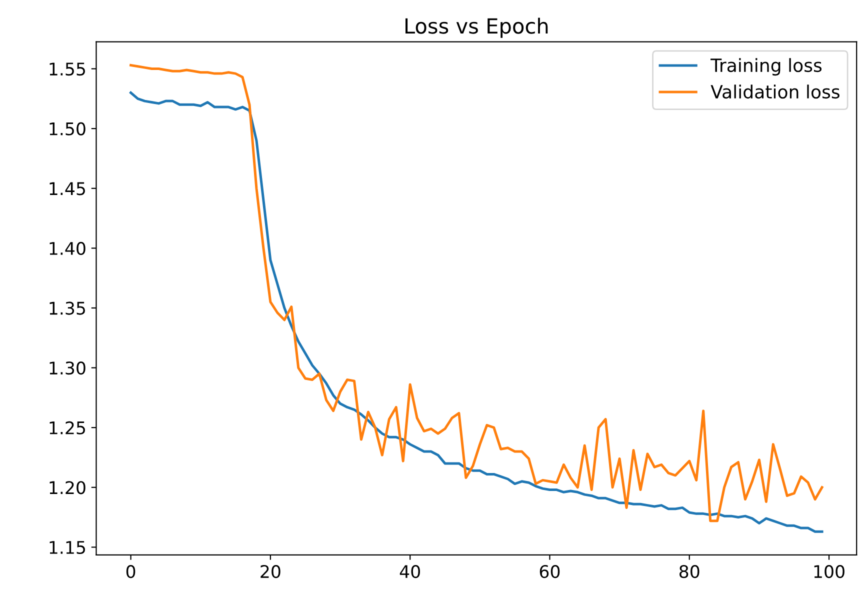 This screenshot has width=867, height=598. Describe the element at coordinates (270, 571) in the screenshot. I see `x-tick-label: 20` at that location.